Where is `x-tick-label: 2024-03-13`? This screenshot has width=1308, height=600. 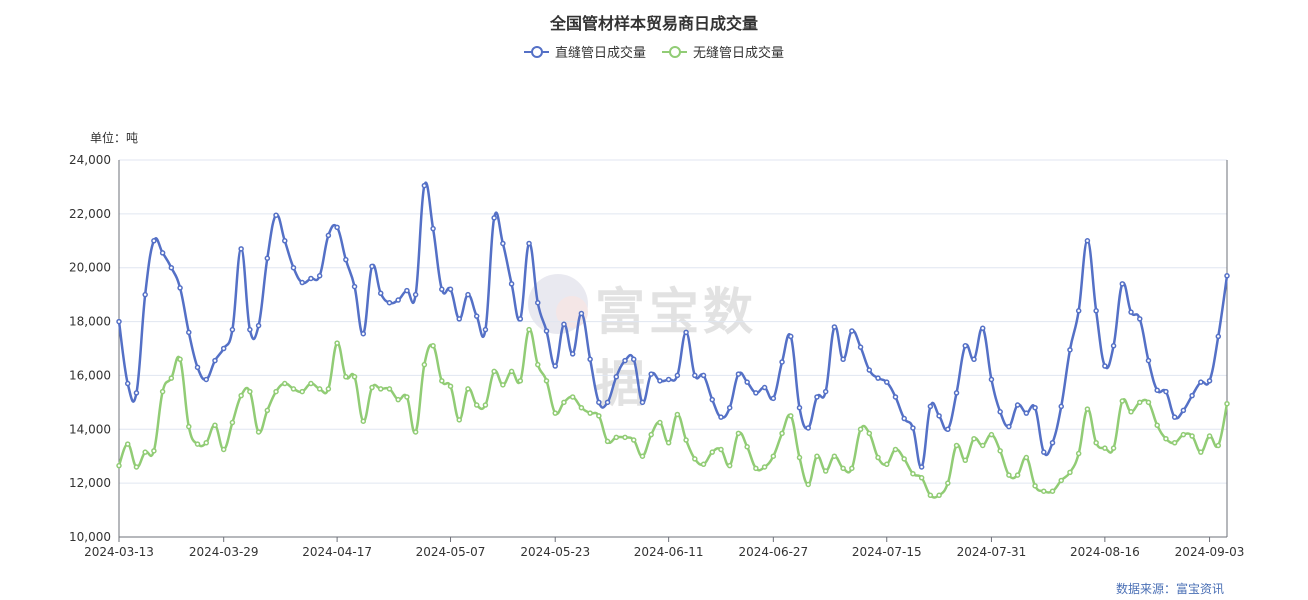 x-tick-label: 2024-03-13 is located at coordinates (119, 552).